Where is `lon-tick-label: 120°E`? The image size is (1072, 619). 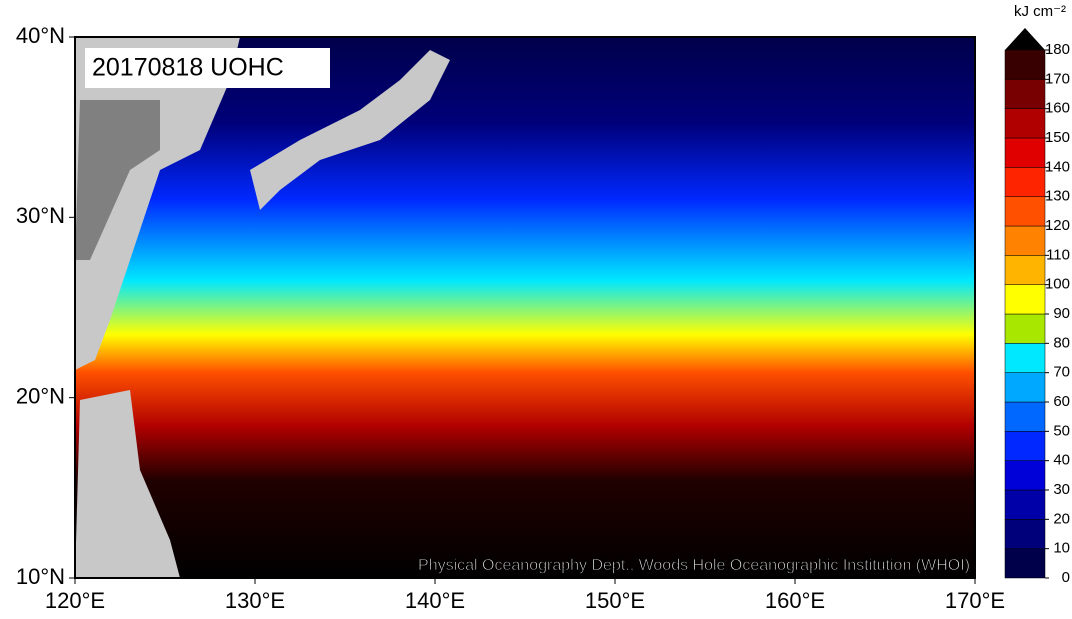 lon-tick-label: 120°E is located at coordinates (75, 600).